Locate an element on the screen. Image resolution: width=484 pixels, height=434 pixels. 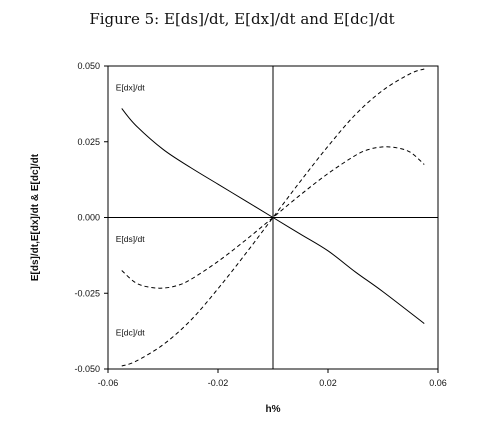
series-annotation: E[dc]/dt is located at coordinates (130, 333).